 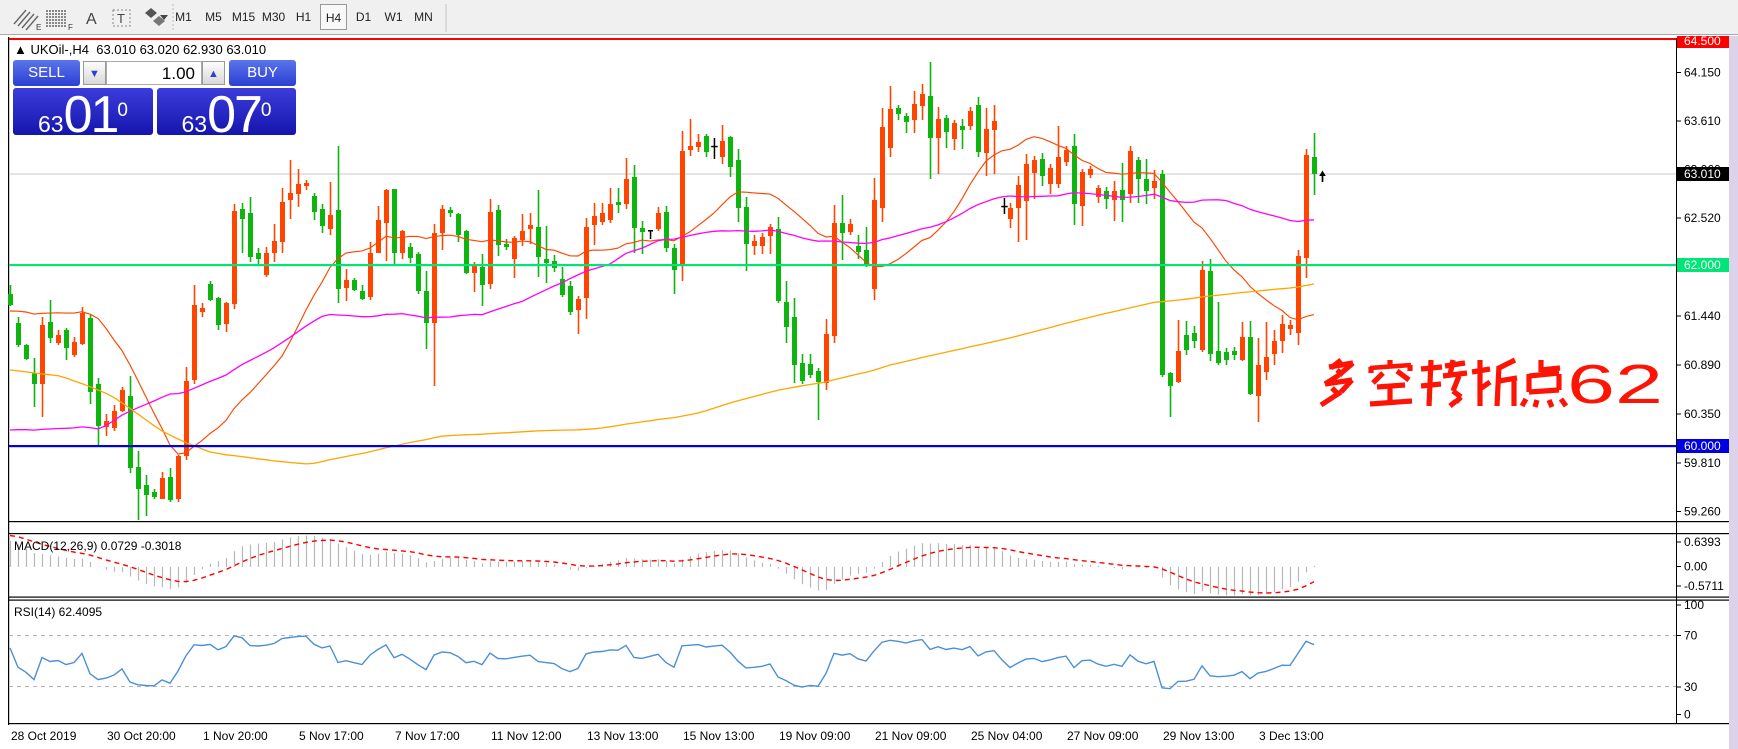 I want to click on svg-text: F, so click(x=70, y=27).